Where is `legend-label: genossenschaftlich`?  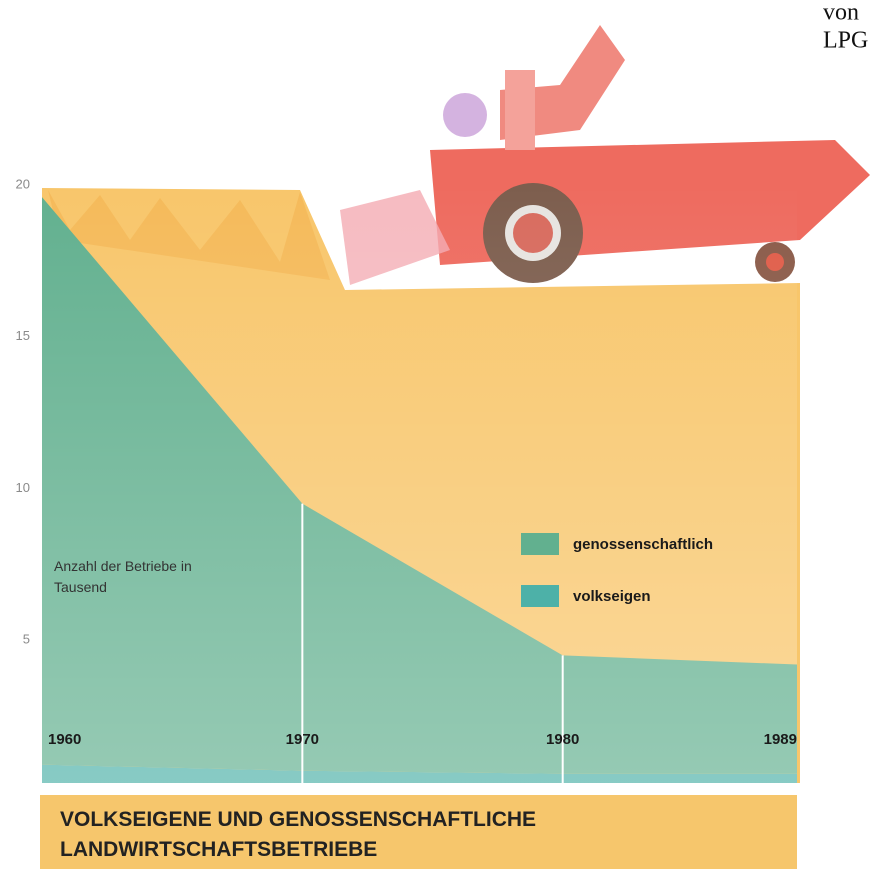 legend-label: genossenschaftlich is located at coordinates (643, 544).